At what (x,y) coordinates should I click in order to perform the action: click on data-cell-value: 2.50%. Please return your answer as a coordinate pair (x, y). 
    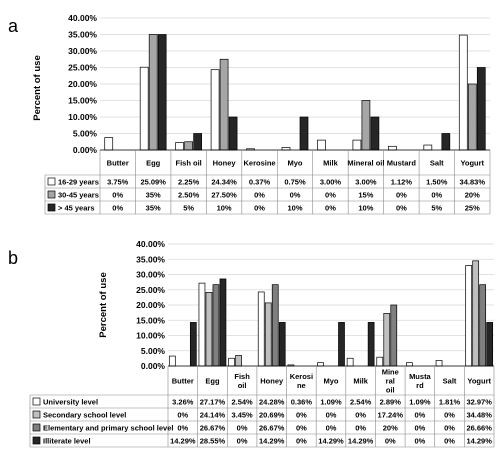
    Looking at the image, I should click on (189, 195).